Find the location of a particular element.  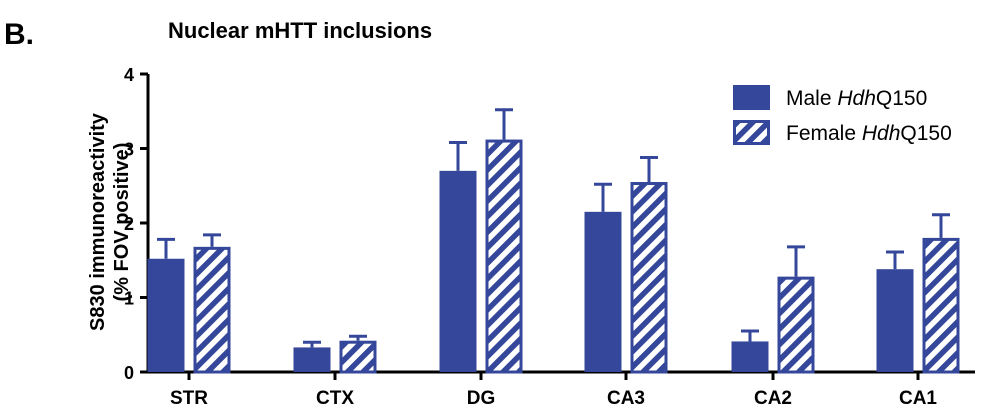

legend-swatch-female is located at coordinates (751, 132).